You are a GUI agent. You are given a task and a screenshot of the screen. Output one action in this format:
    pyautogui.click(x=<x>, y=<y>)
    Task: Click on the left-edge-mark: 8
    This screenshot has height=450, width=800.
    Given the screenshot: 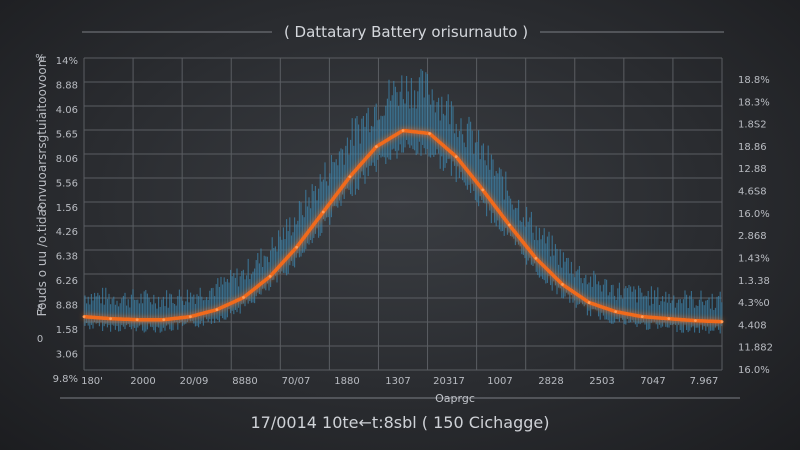 What is the action you would take?
    pyautogui.click(x=40, y=308)
    